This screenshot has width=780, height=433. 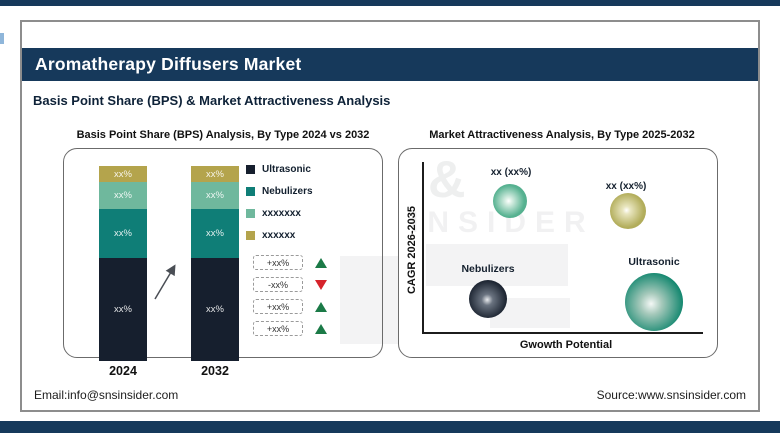 I want to click on bottom-accent-bar, so click(x=390, y=427).